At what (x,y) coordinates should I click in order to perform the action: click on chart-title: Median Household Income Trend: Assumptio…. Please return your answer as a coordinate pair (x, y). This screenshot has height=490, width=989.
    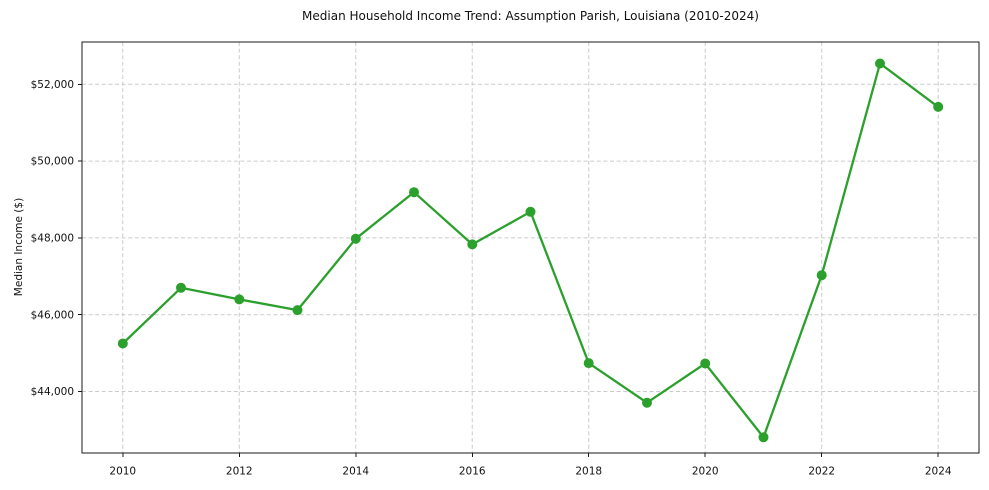
    Looking at the image, I should click on (530, 16).